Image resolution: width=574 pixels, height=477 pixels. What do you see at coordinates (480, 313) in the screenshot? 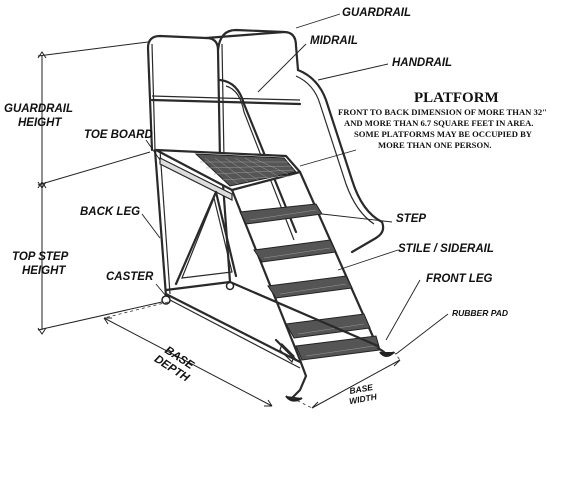
I see `label-rubber-pad: RUBBER PAD` at bounding box center [480, 313].